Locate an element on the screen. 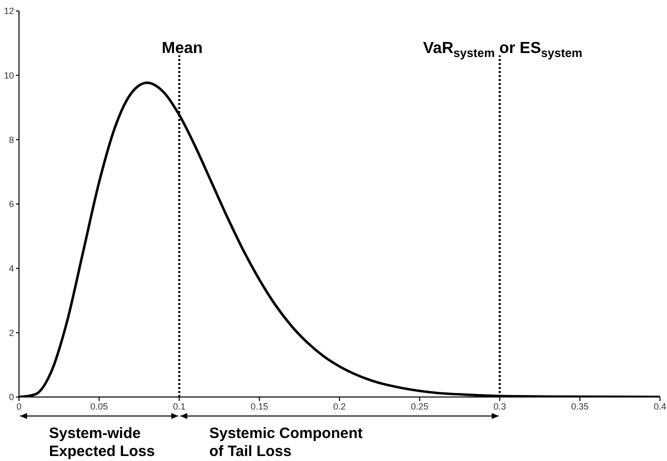 The image size is (667, 461). x-tick-label: 0.1 is located at coordinates (179, 406).